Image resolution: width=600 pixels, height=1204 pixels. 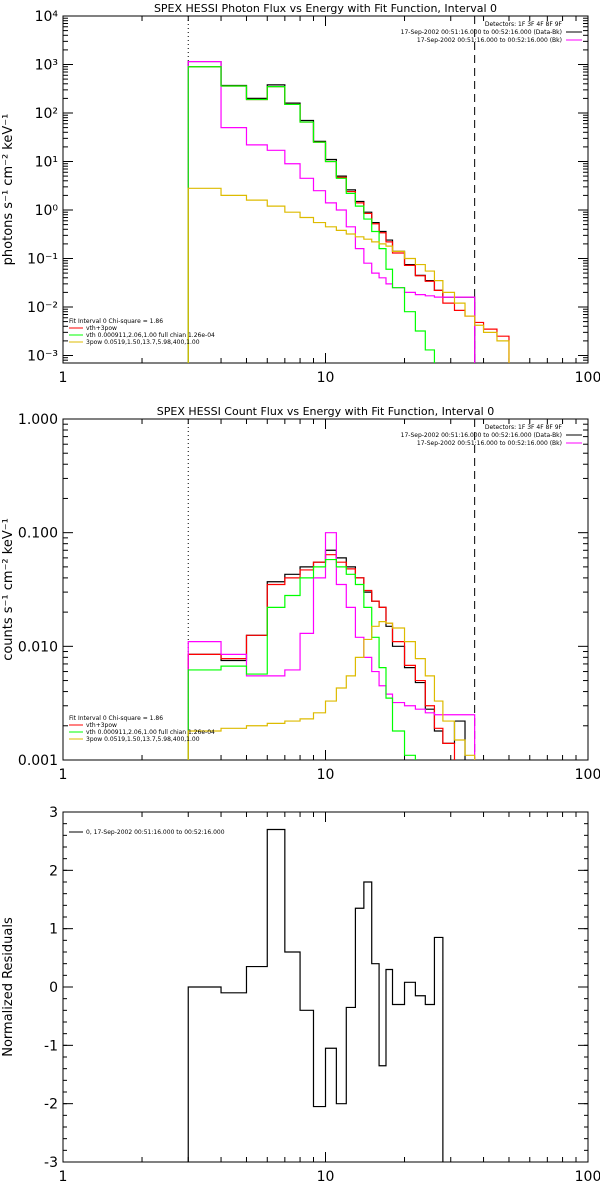 I want to click on y-tick-label: 1.000, so click(x=38, y=420).